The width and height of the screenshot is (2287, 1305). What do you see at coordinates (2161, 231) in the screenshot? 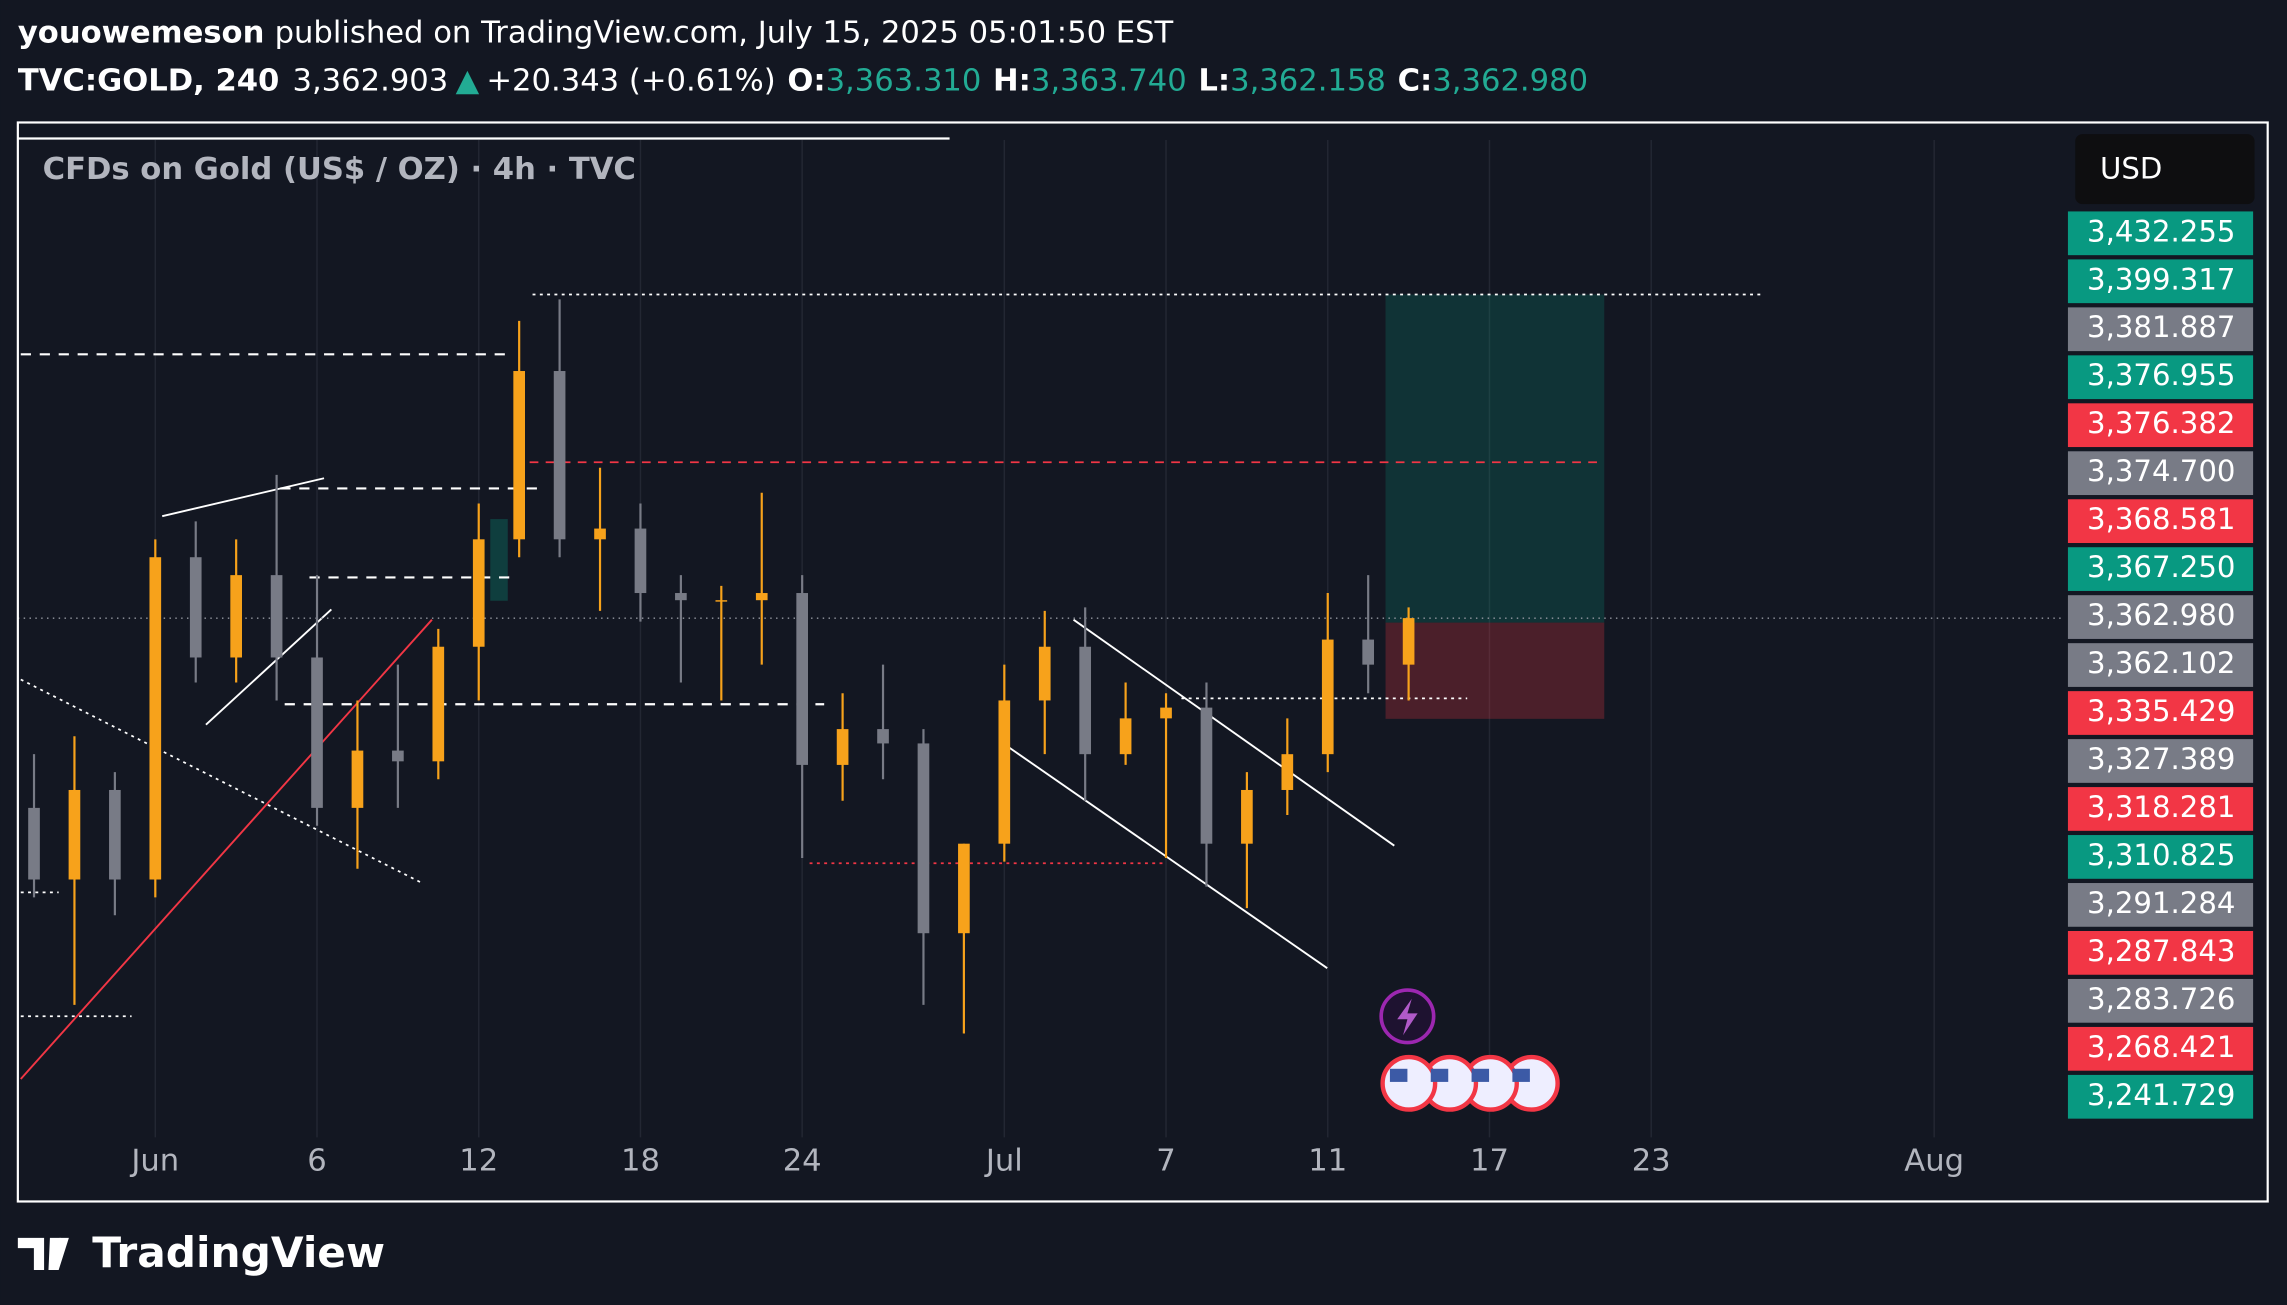
I see `price-label: 3,432.255` at bounding box center [2161, 231].